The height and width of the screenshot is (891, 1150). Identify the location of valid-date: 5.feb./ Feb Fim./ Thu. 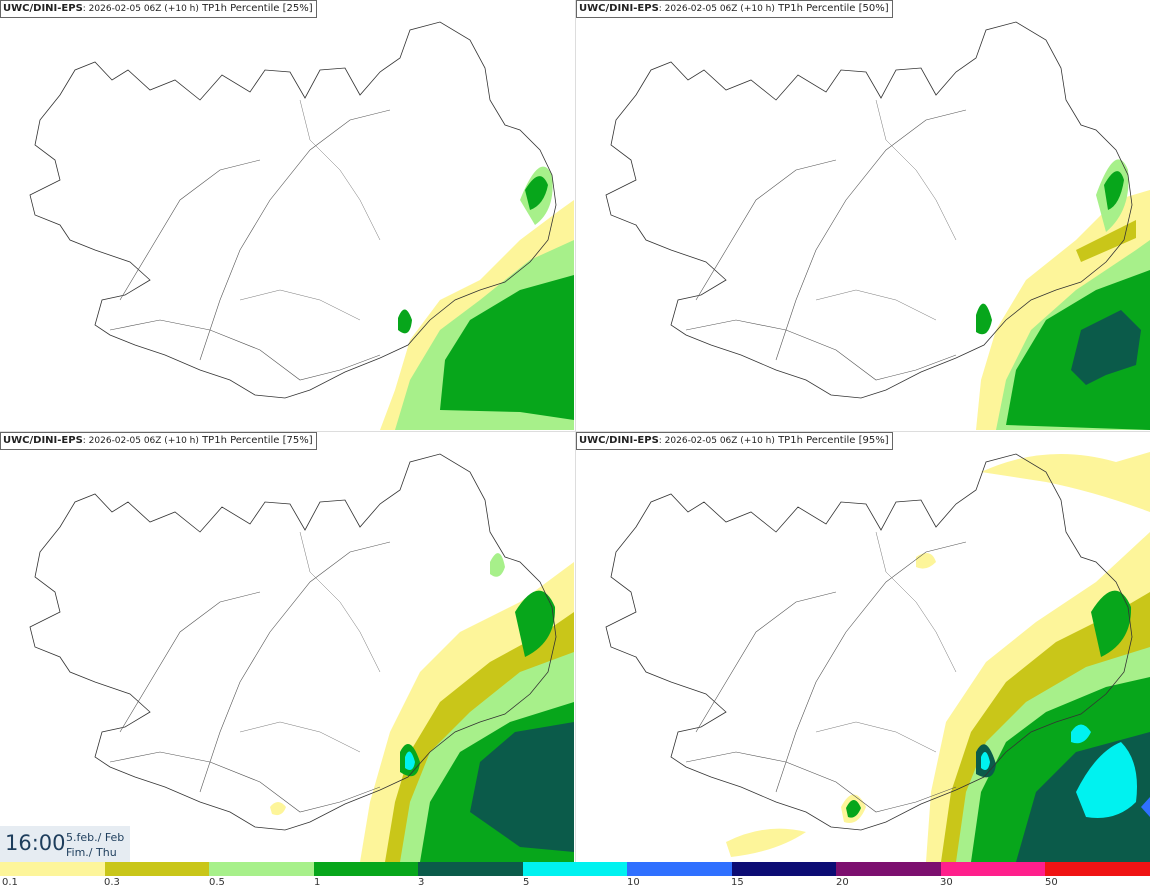
(95, 845).